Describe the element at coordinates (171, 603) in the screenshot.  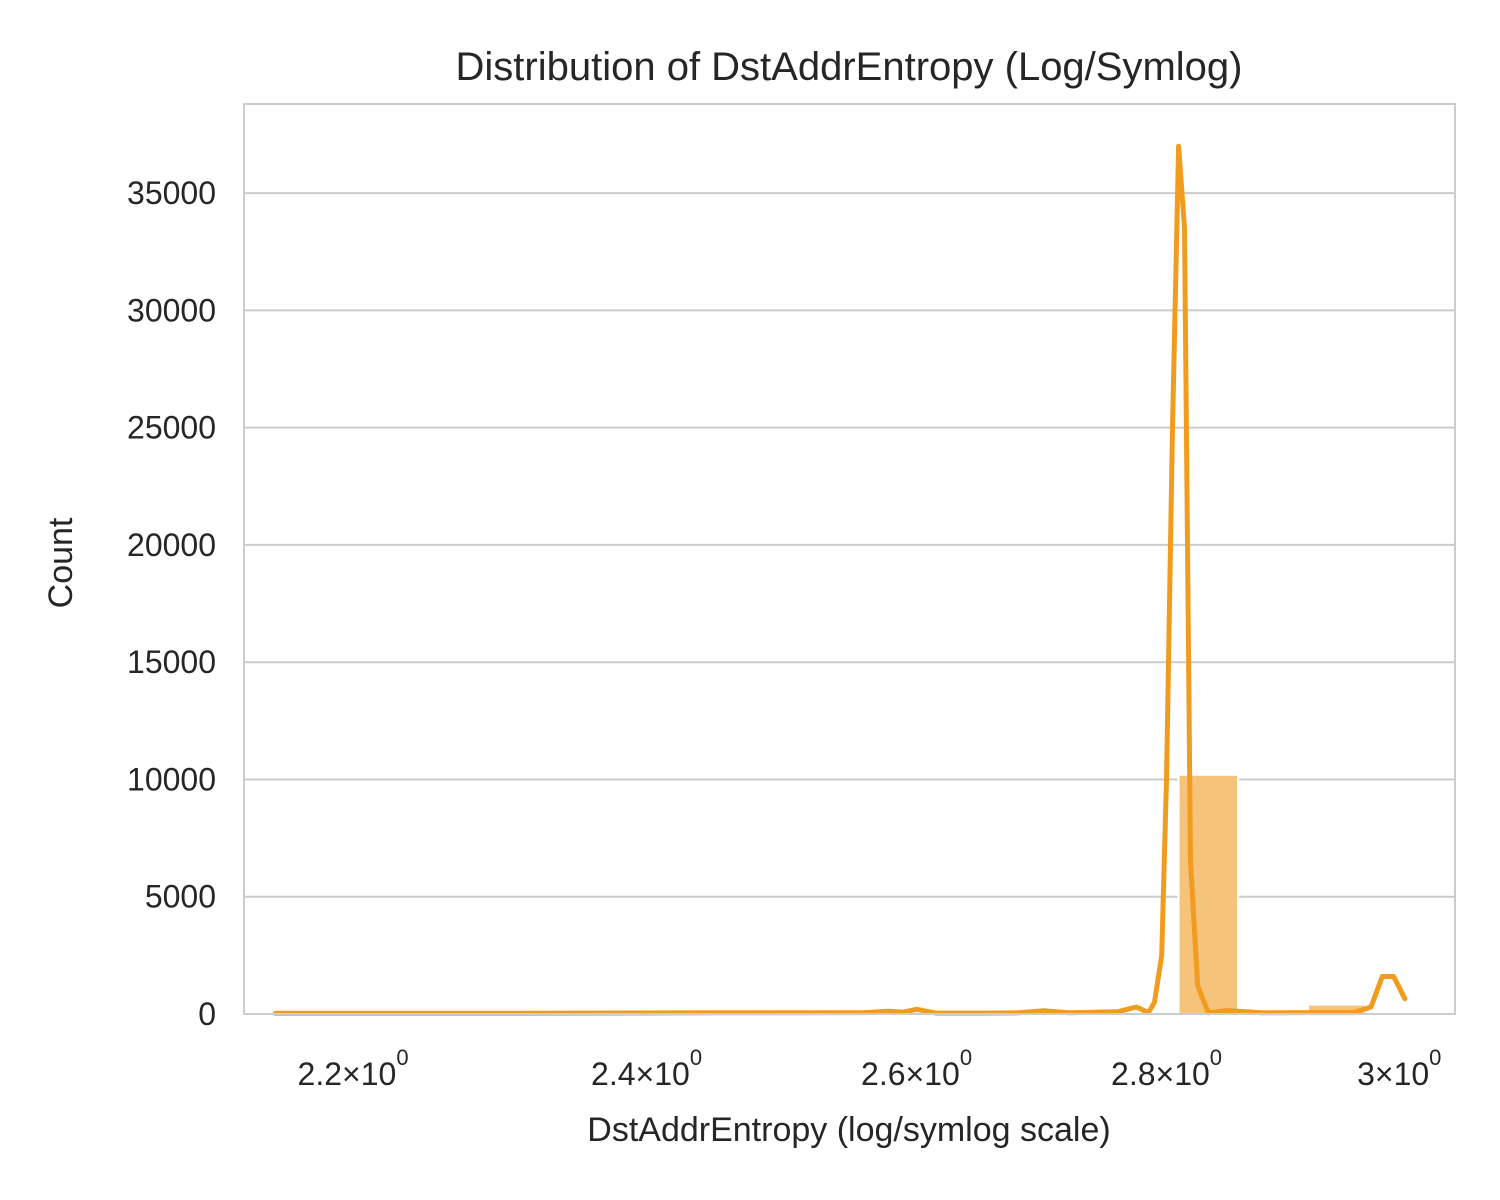
I see `y-axis-ticks: 0 5000 10000 15000 20000 25000 30000 35000` at that location.